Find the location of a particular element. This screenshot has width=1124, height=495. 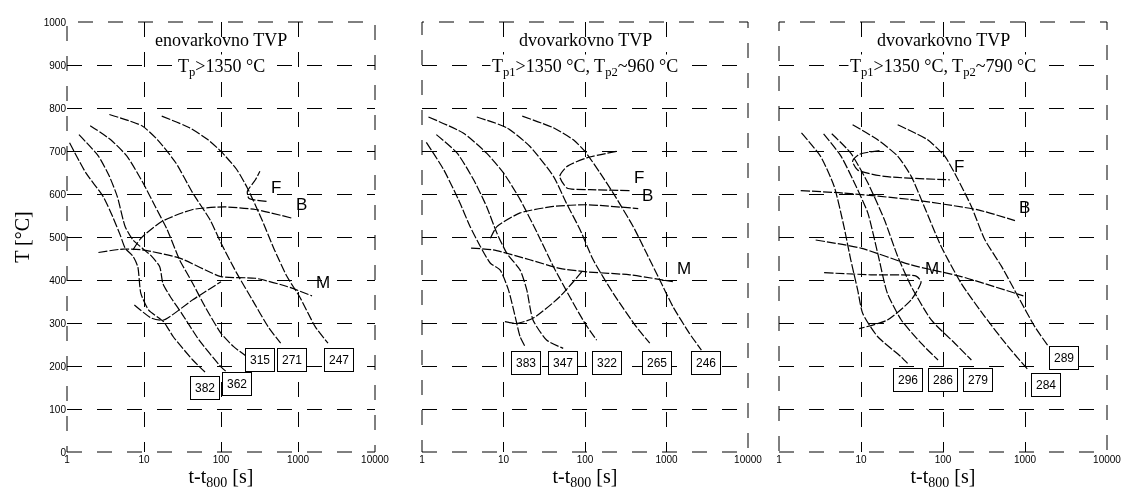

annotation: 286 is located at coordinates (943, 380).